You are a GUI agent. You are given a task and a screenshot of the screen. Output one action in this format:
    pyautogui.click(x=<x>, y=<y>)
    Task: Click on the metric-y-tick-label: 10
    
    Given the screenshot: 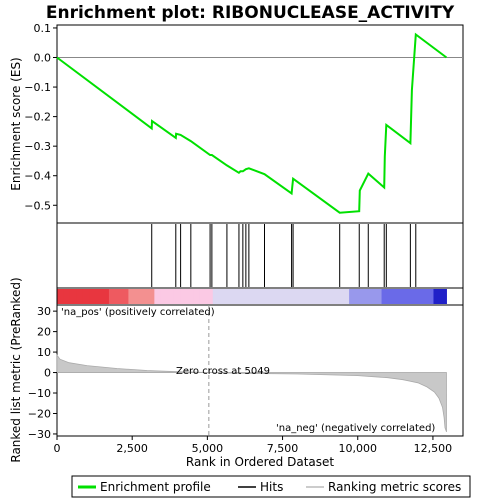 What is the action you would take?
    pyautogui.click(x=44, y=352)
    